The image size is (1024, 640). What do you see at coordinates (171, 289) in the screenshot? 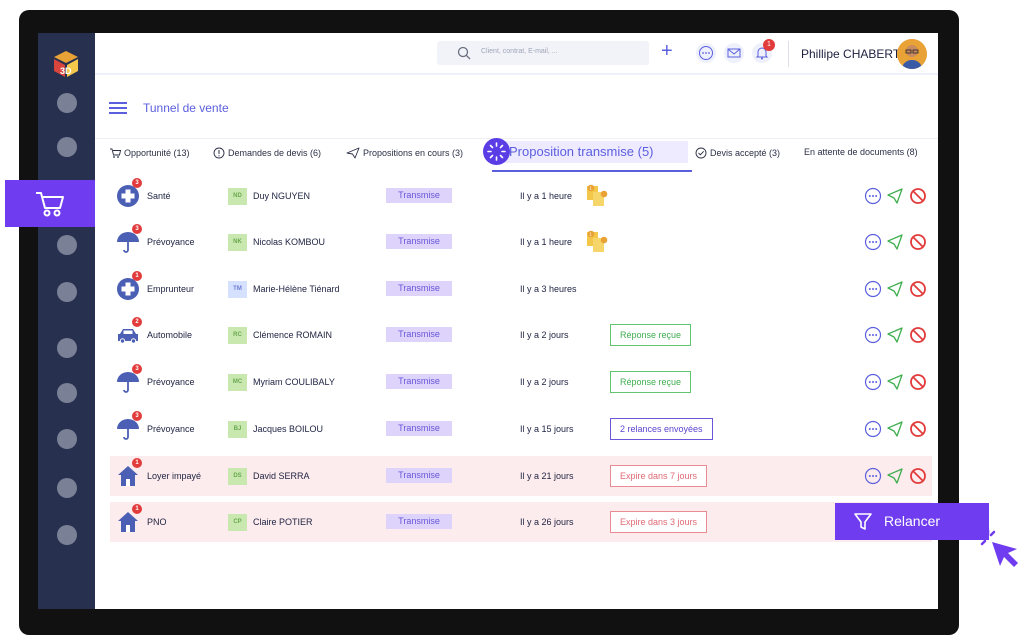
I see `insurance-type: Emprunteur` at bounding box center [171, 289].